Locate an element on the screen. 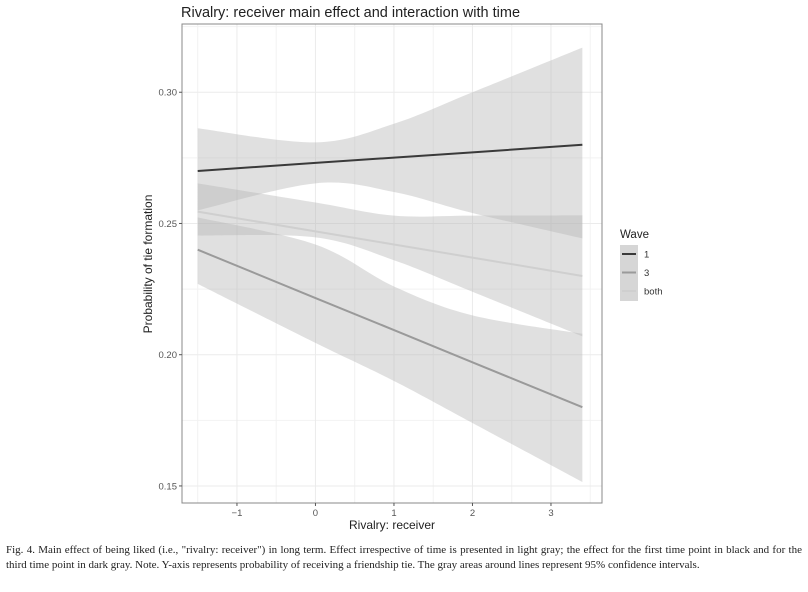  legend-label-wave-1: 1 is located at coordinates (646, 255).